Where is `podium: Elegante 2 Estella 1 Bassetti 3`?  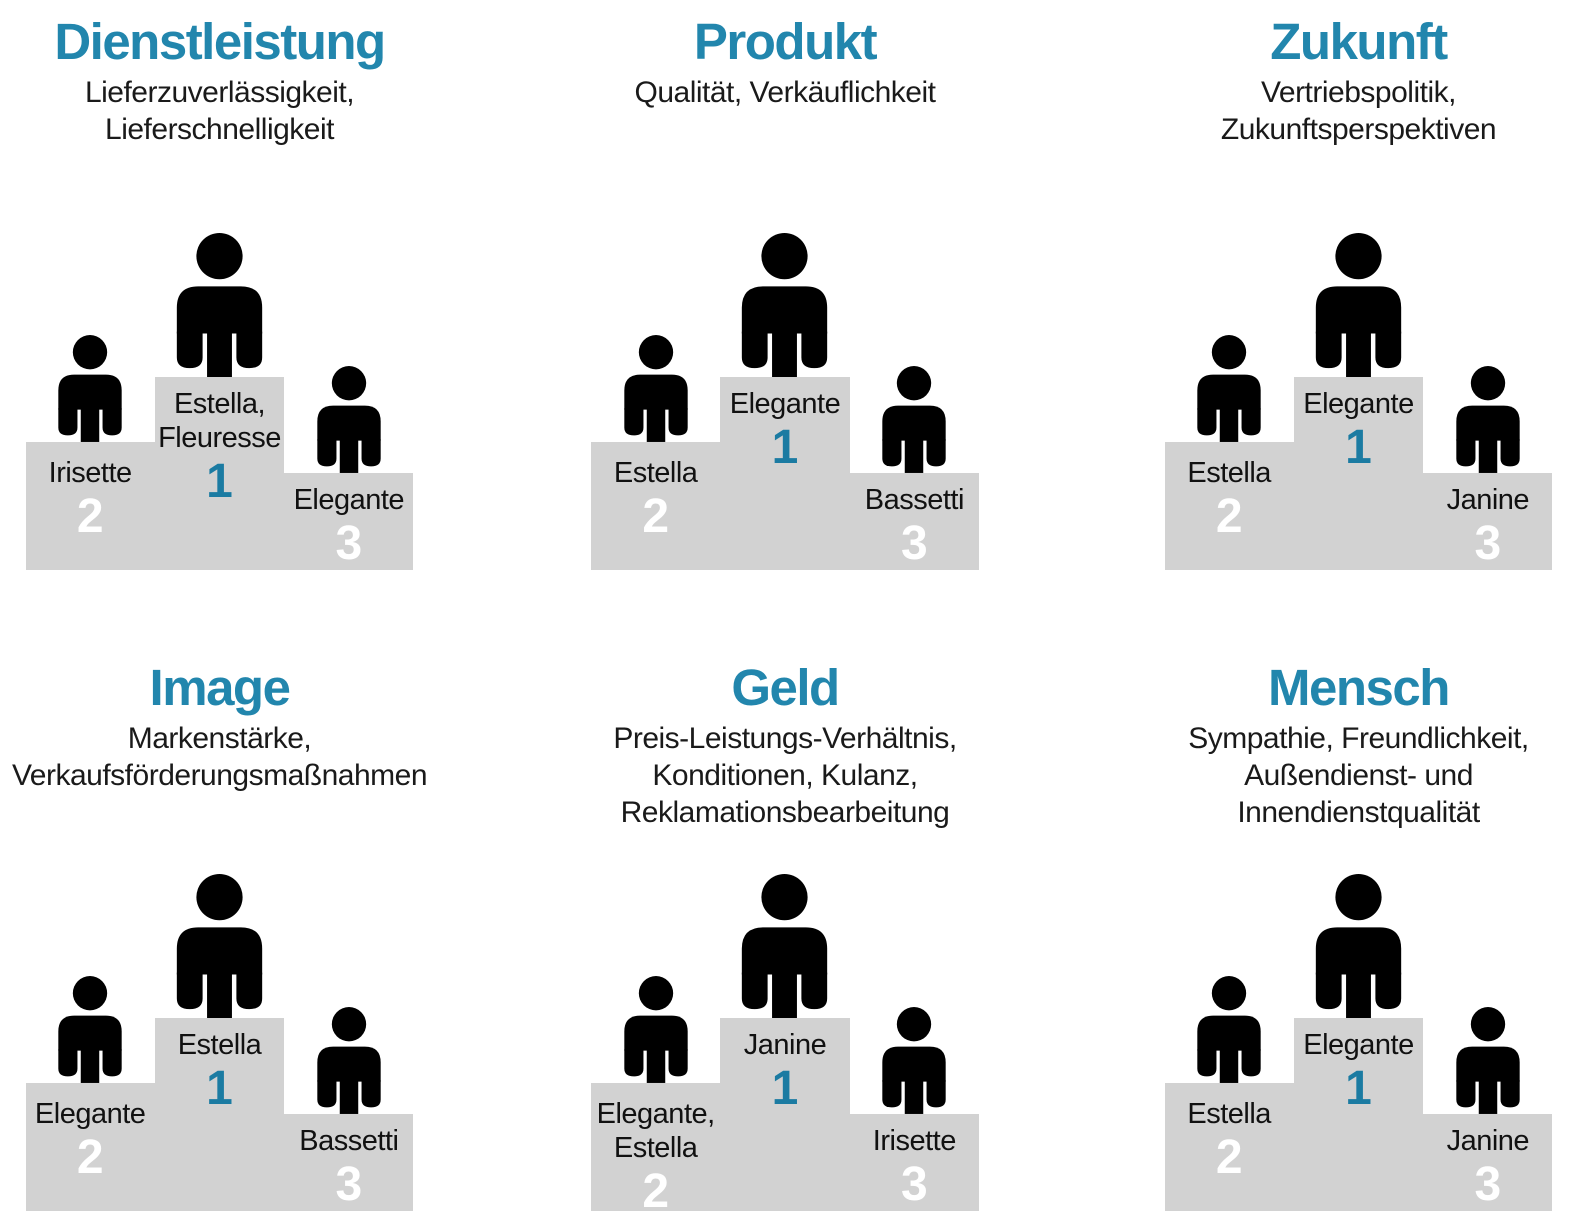 podium: Elegante 2 Estella 1 Bassetti 3 is located at coordinates (219, 1043).